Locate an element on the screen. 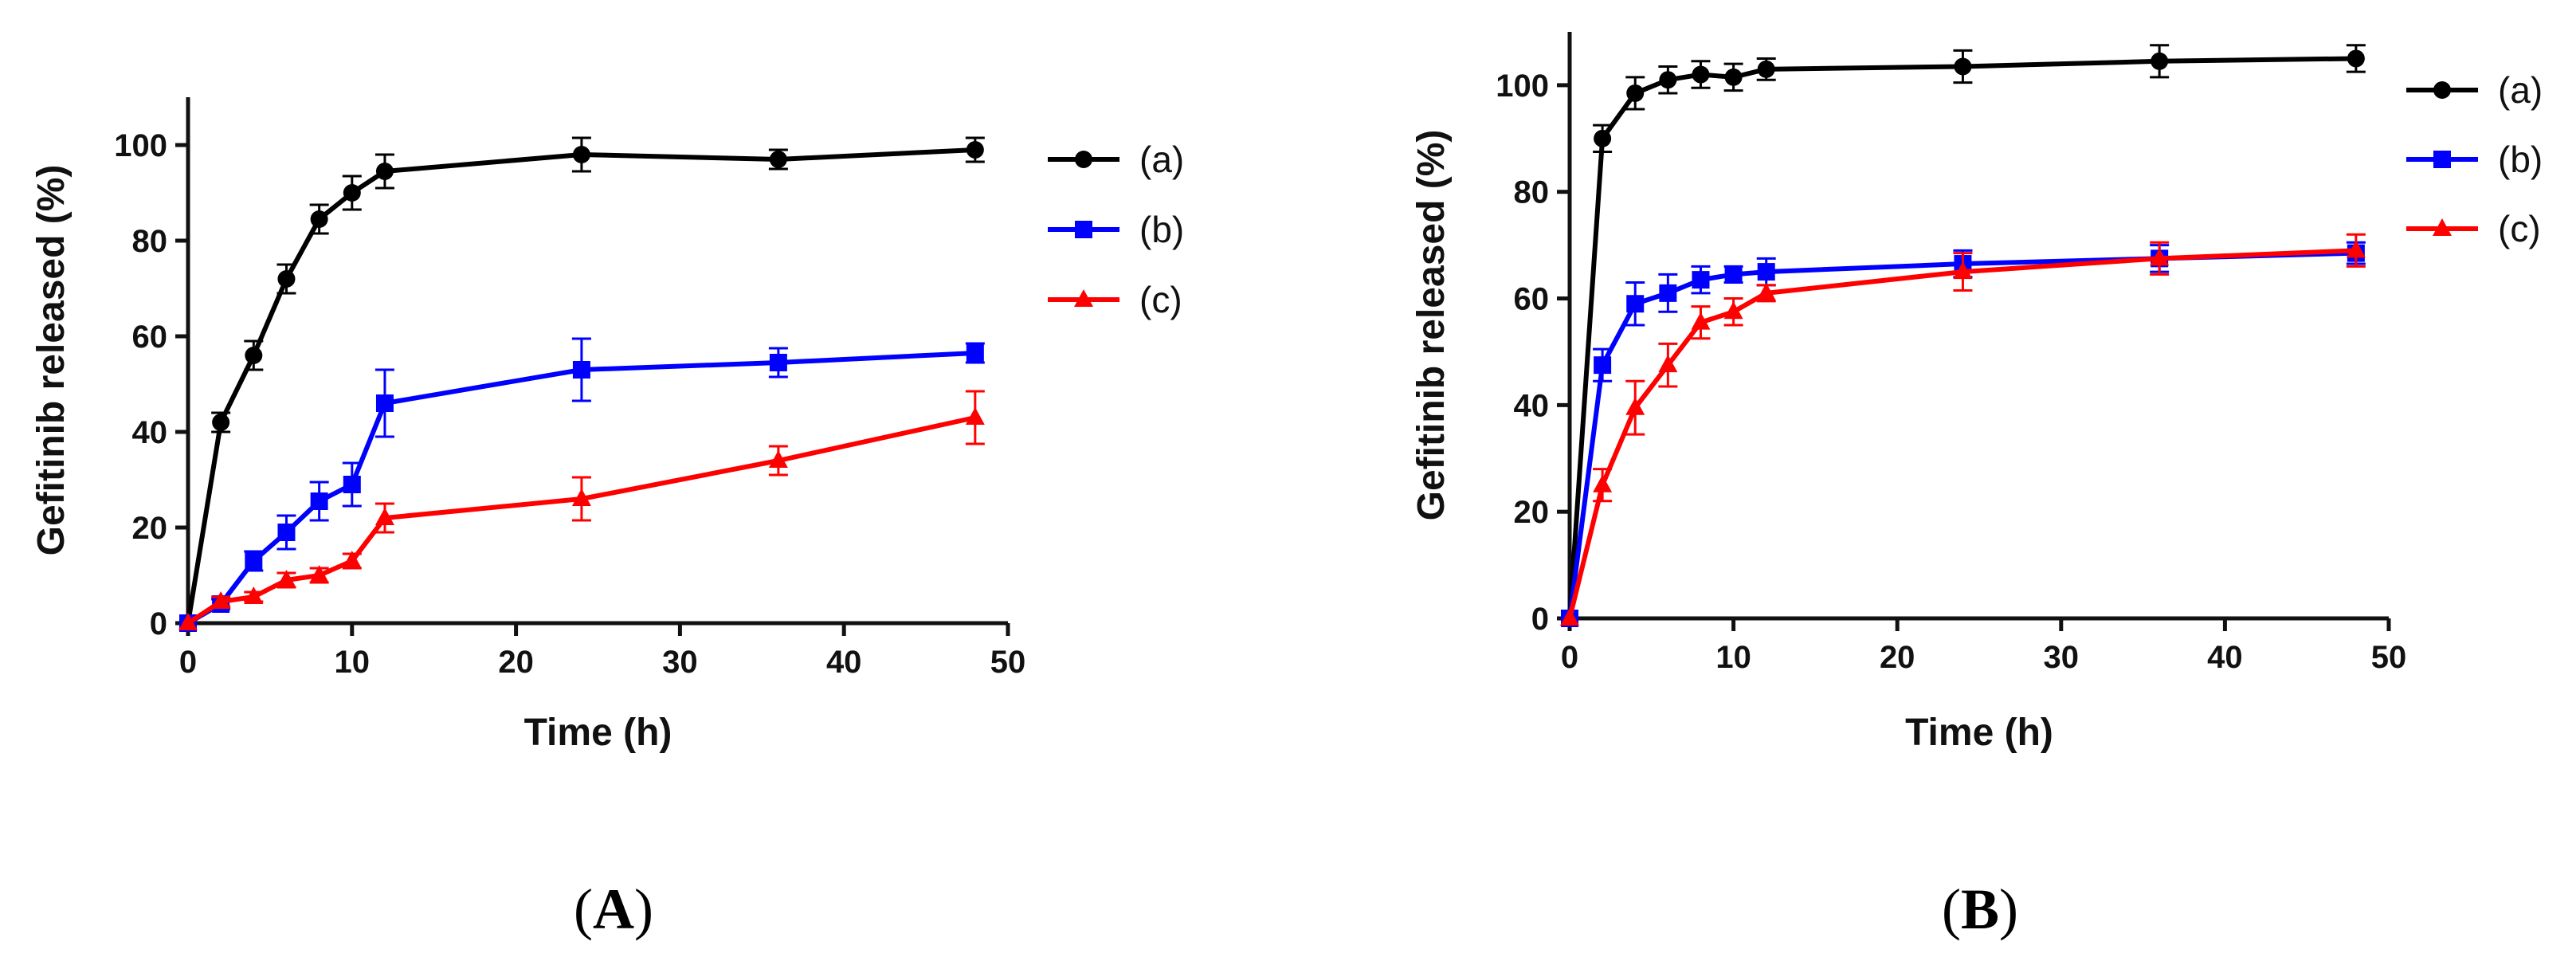 This screenshot has height=969, width=2576. panel-label: (B) is located at coordinates (1980, 909).